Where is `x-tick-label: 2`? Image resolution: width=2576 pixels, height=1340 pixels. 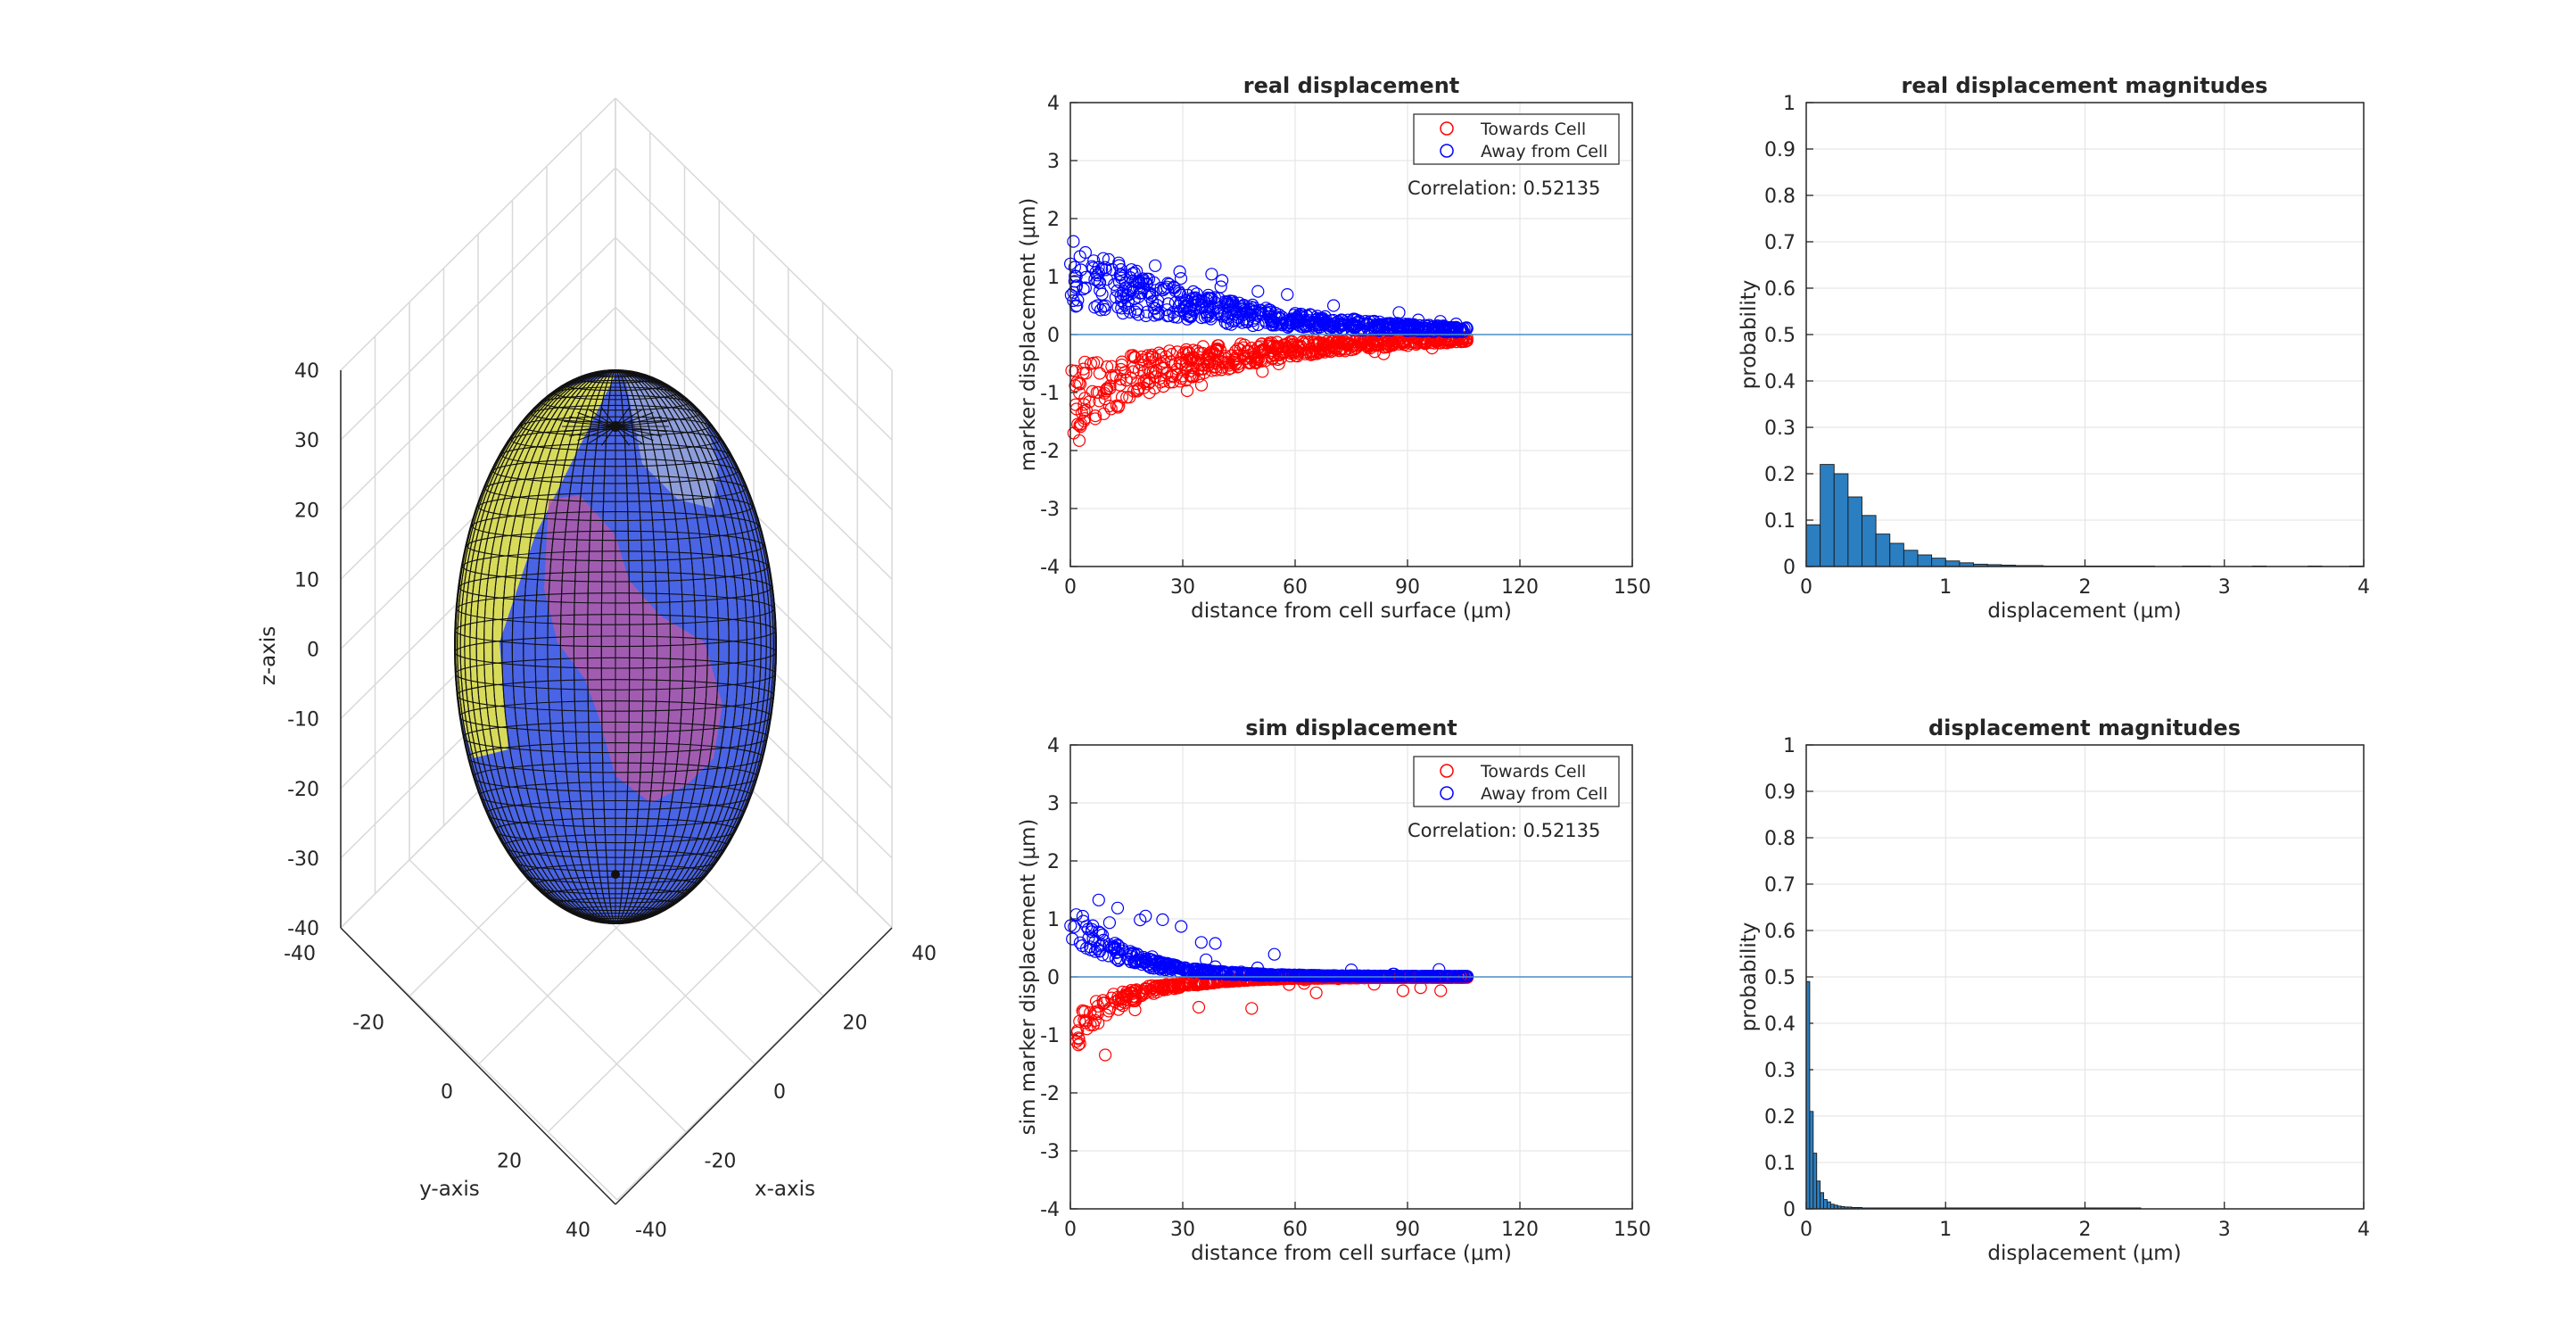
x-tick-label: 2 is located at coordinates (2086, 1230).